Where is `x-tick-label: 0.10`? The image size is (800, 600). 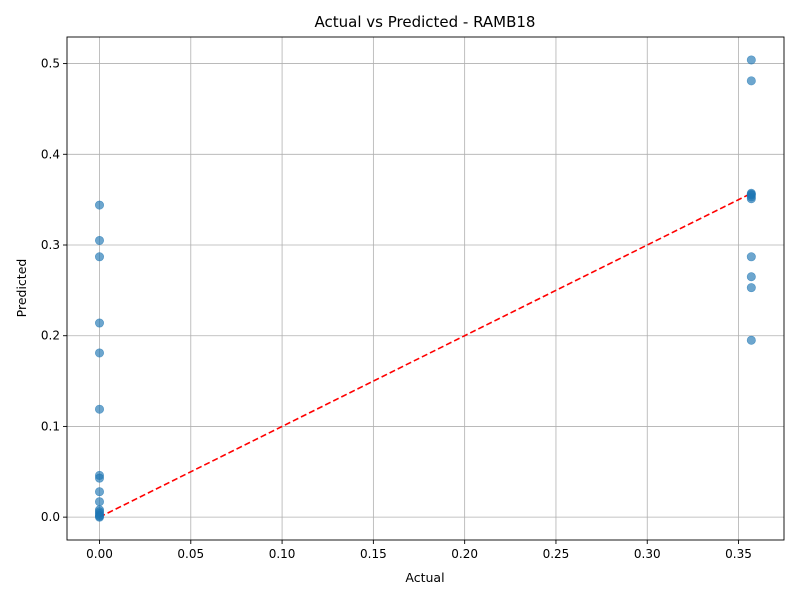
x-tick-label: 0.10 is located at coordinates (282, 554).